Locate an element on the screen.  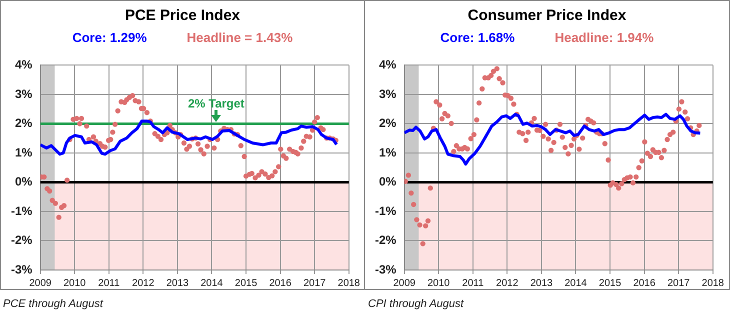
text: Headline = 1.43% is located at coordinates (239, 38).